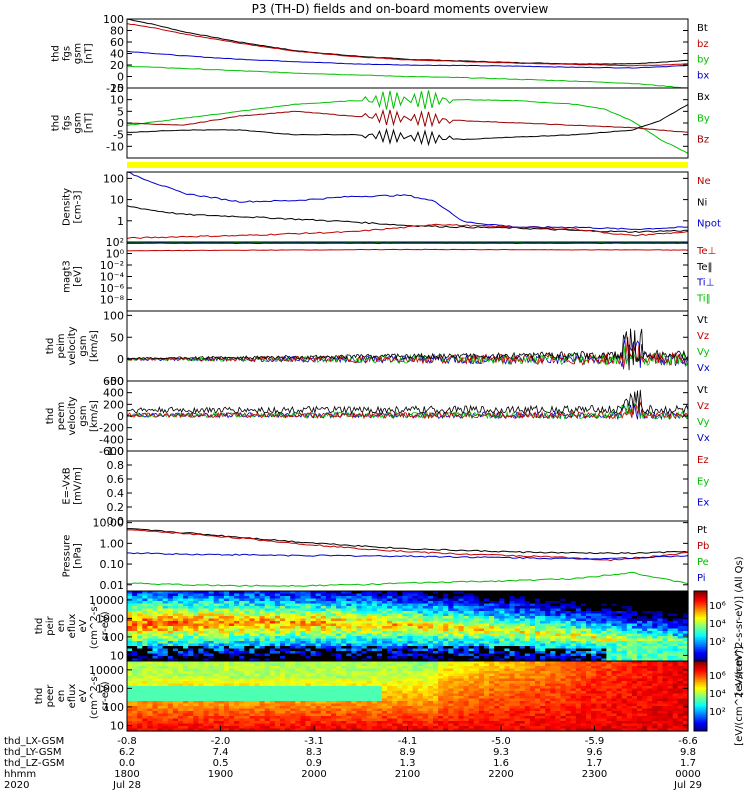  Describe the element at coordinates (706, 251) in the screenshot. I see `legend-label: Te⊥` at that location.